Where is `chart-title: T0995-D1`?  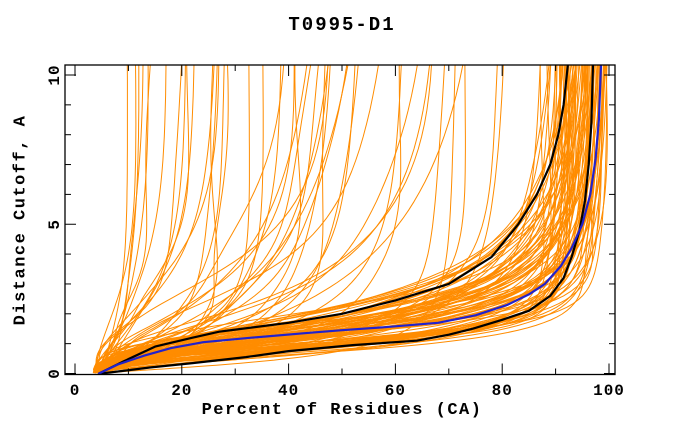
chart-title: T0995-D1 is located at coordinates (342, 25).